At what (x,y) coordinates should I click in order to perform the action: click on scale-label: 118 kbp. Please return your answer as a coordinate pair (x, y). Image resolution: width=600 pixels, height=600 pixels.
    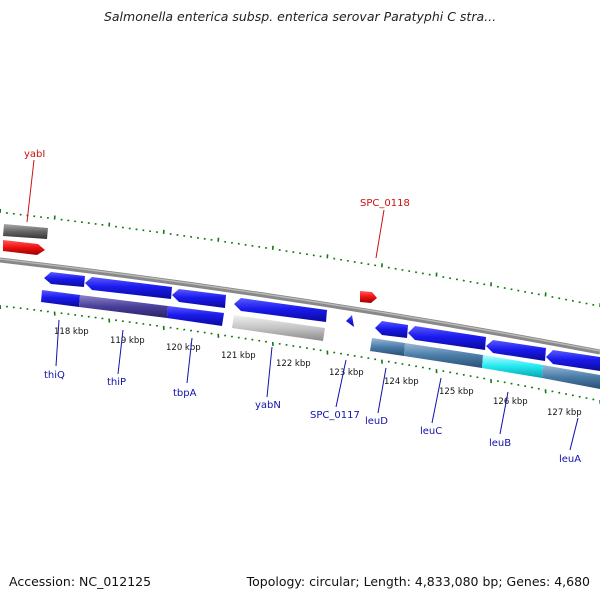
    Looking at the image, I should click on (71, 332).